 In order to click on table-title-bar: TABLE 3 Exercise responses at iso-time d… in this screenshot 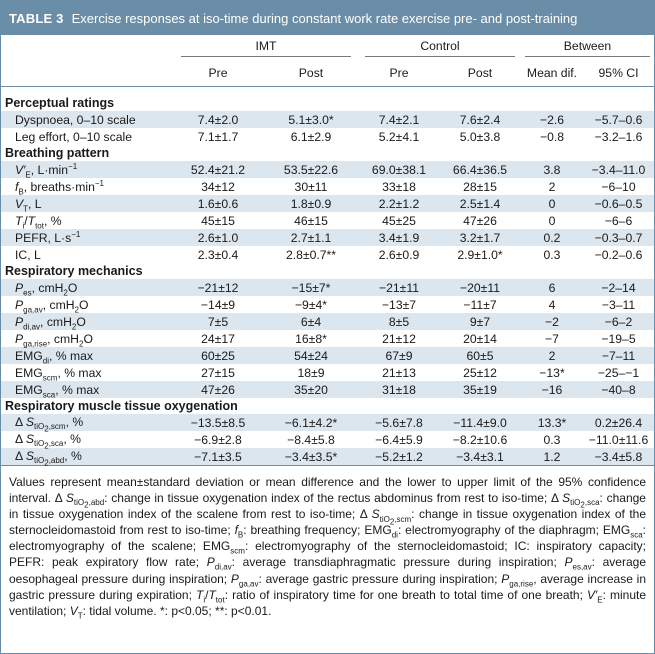, I will do `click(327, 18)`.